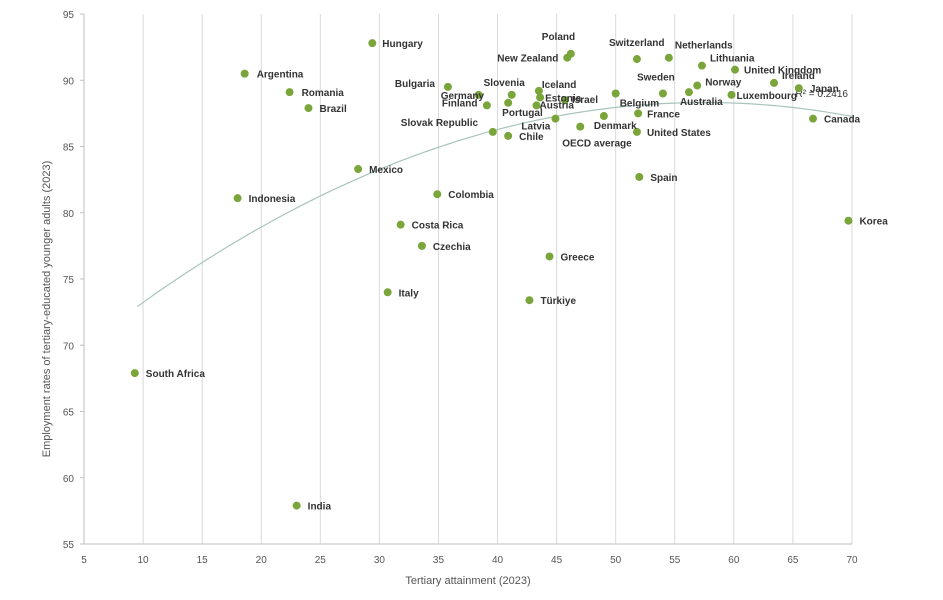 This screenshot has width=943, height=600. What do you see at coordinates (873, 222) in the screenshot?
I see `data-label: Korea` at bounding box center [873, 222].